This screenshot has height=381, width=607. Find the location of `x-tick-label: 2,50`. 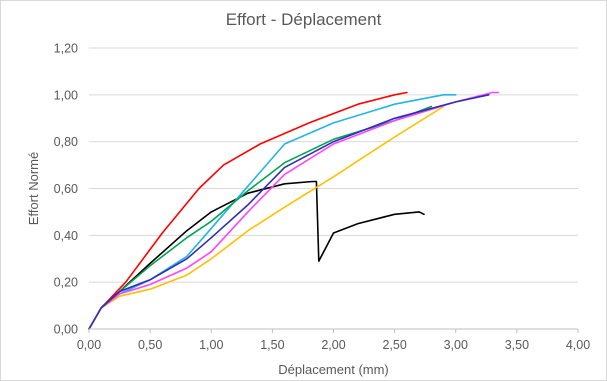

x-tick-label: 2,50 is located at coordinates (394, 345).